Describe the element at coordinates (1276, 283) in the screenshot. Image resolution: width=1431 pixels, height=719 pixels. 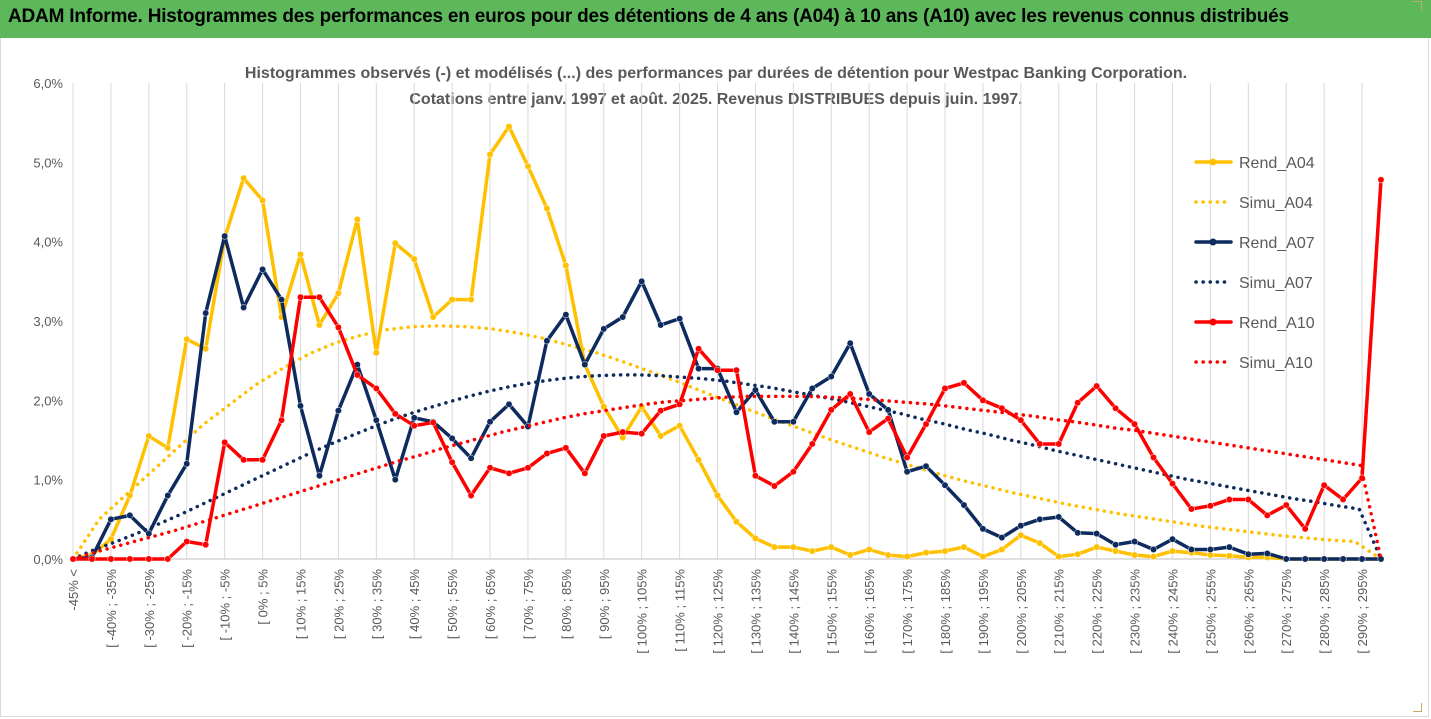
I see `legend-label: Simu_A07` at that location.